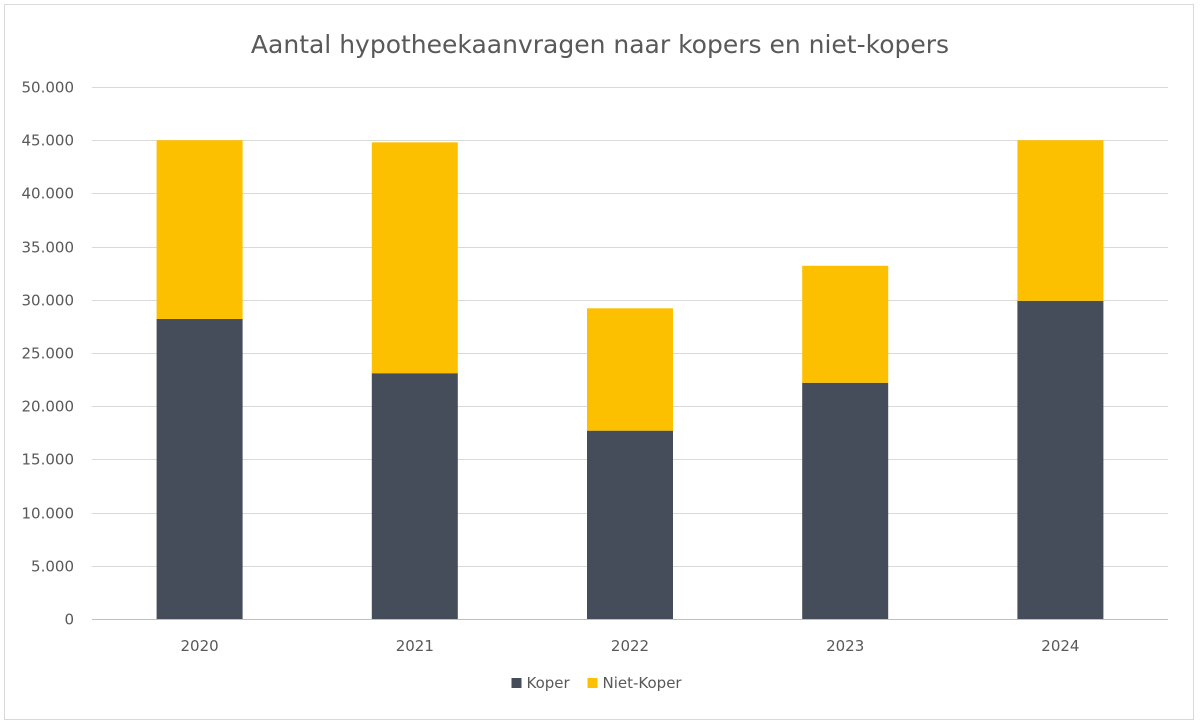 Image resolution: width=1200 pixels, height=726 pixels. I want to click on legend-swatch-niet-koper, so click(592, 683).